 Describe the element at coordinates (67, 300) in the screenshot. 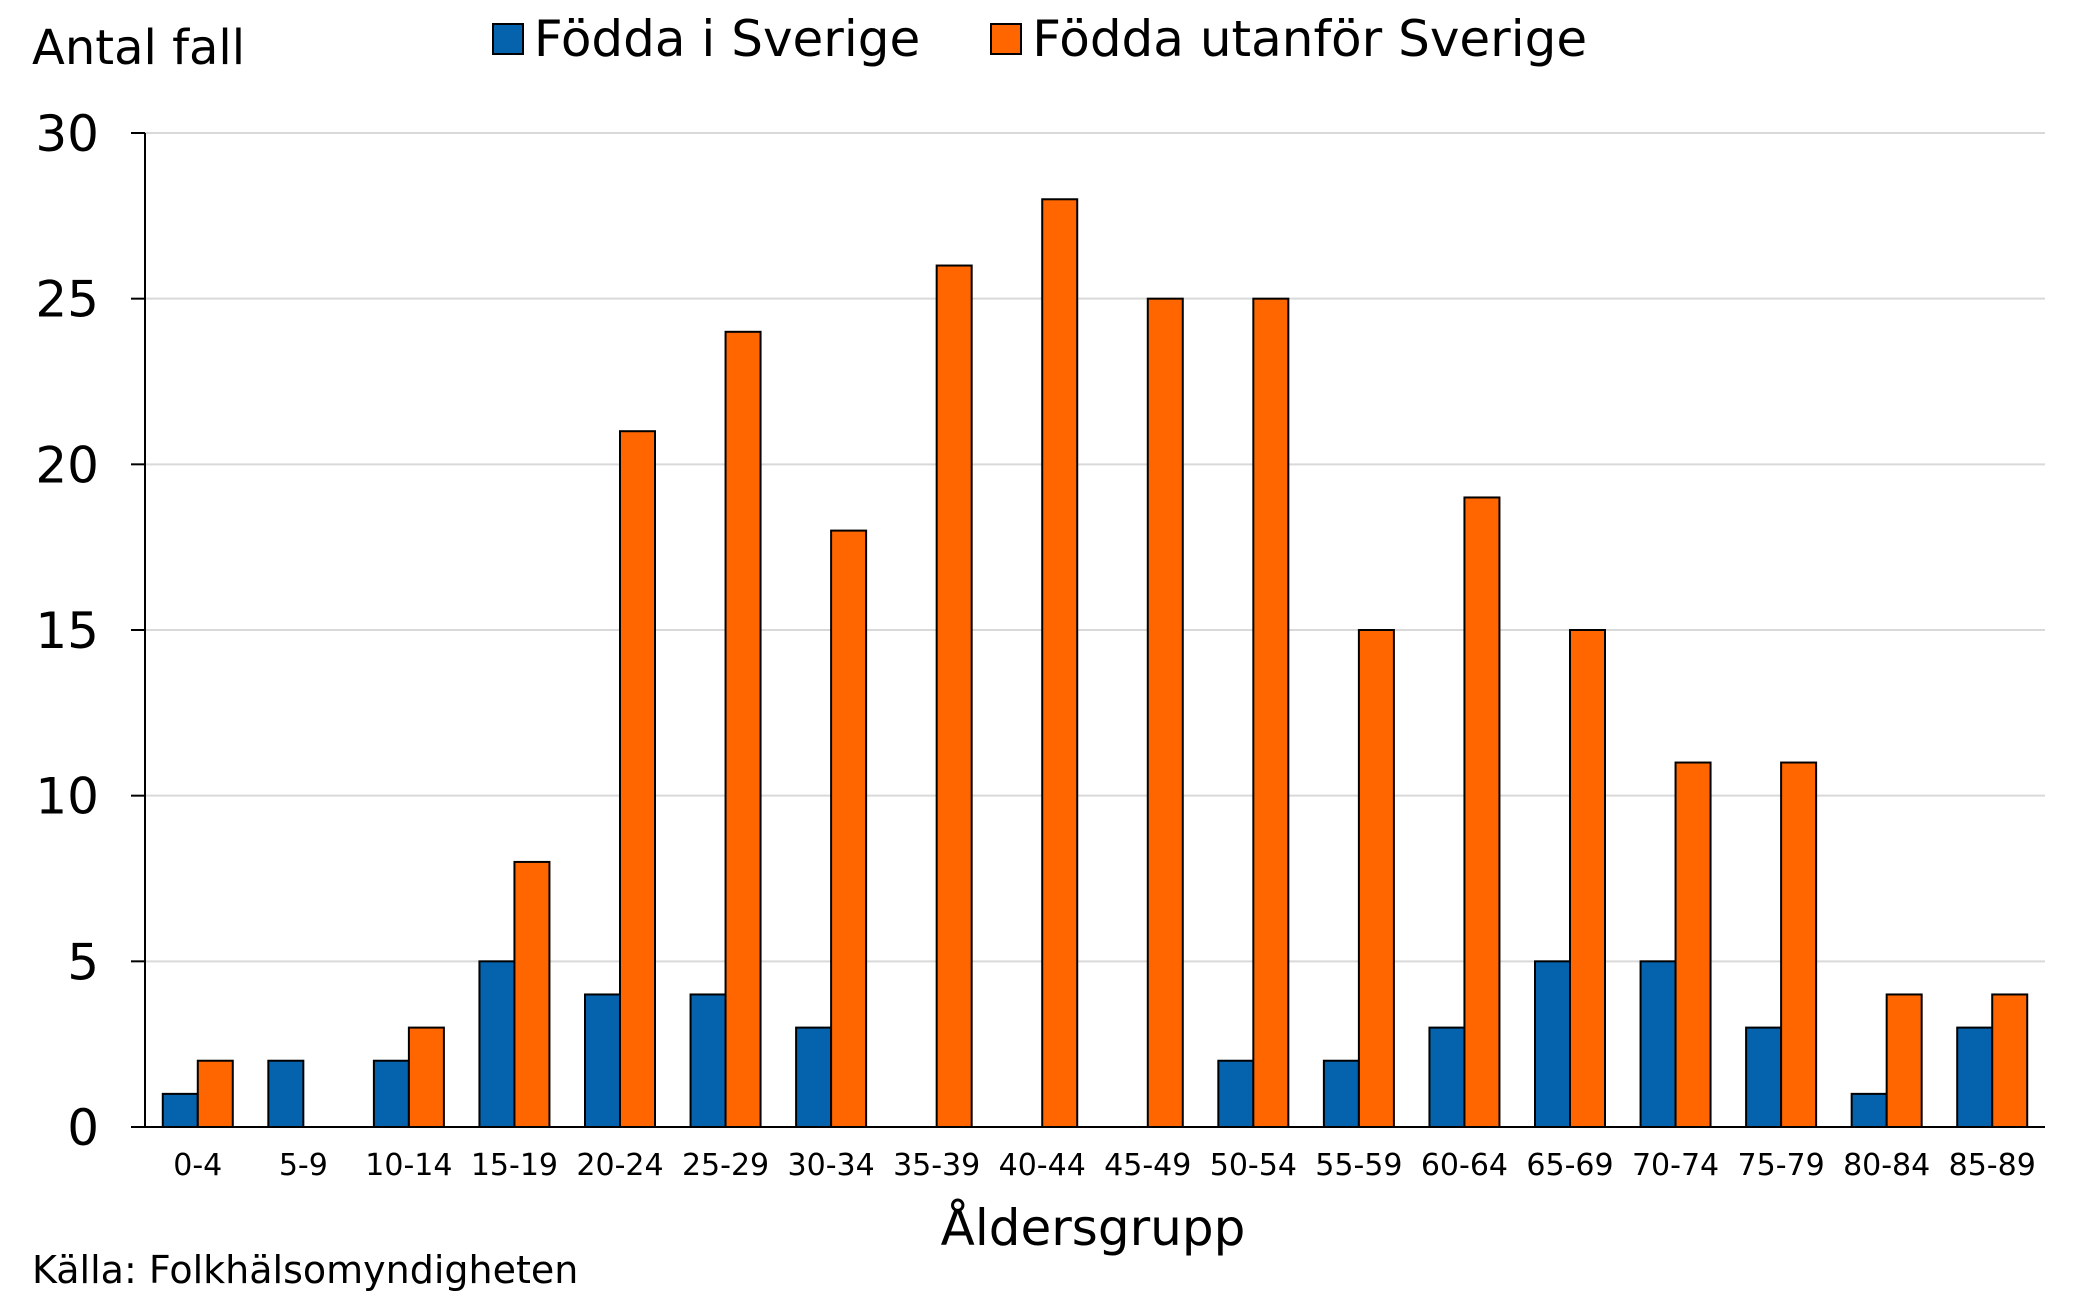

I see `y-tick-label: 25` at that location.